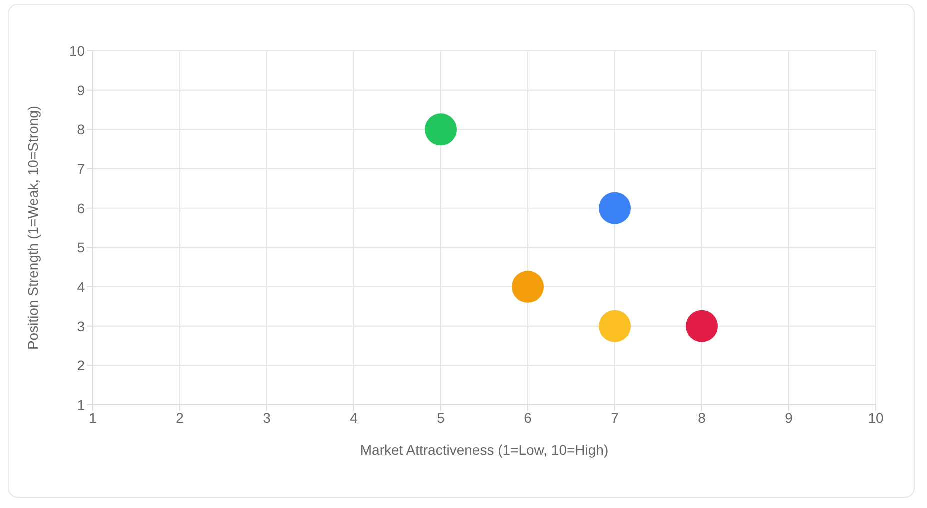 The width and height of the screenshot is (927, 508). What do you see at coordinates (354, 418) in the screenshot?
I see `x-tick-label: 4` at bounding box center [354, 418].